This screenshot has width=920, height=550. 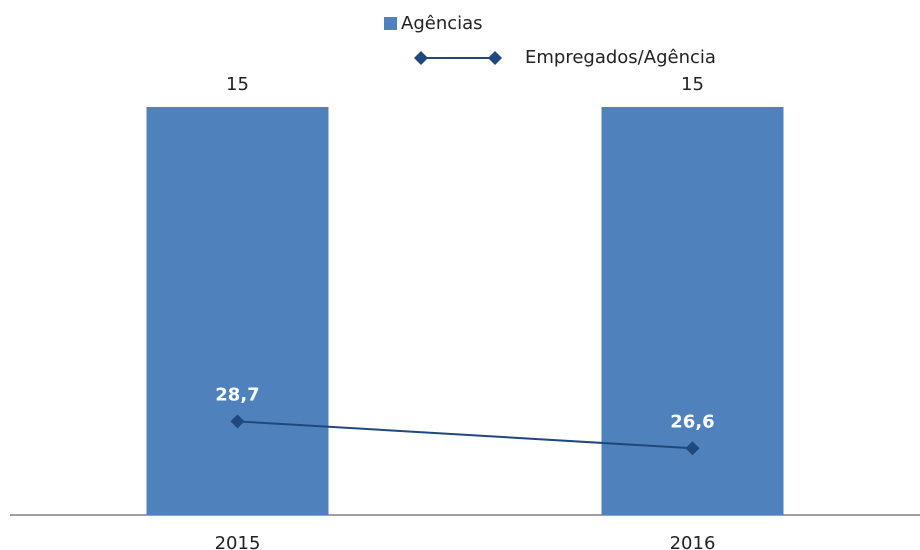 What do you see at coordinates (442, 23) in the screenshot?
I see `legend-label: Agências` at bounding box center [442, 23].